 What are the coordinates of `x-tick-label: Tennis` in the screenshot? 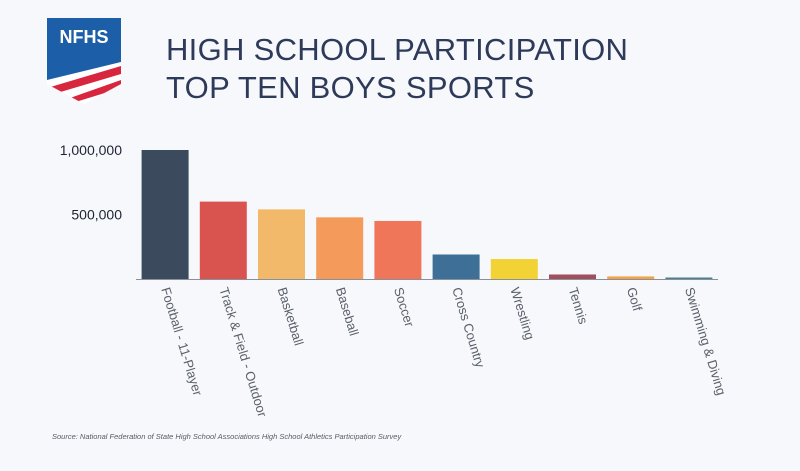 It's located at (578, 305).